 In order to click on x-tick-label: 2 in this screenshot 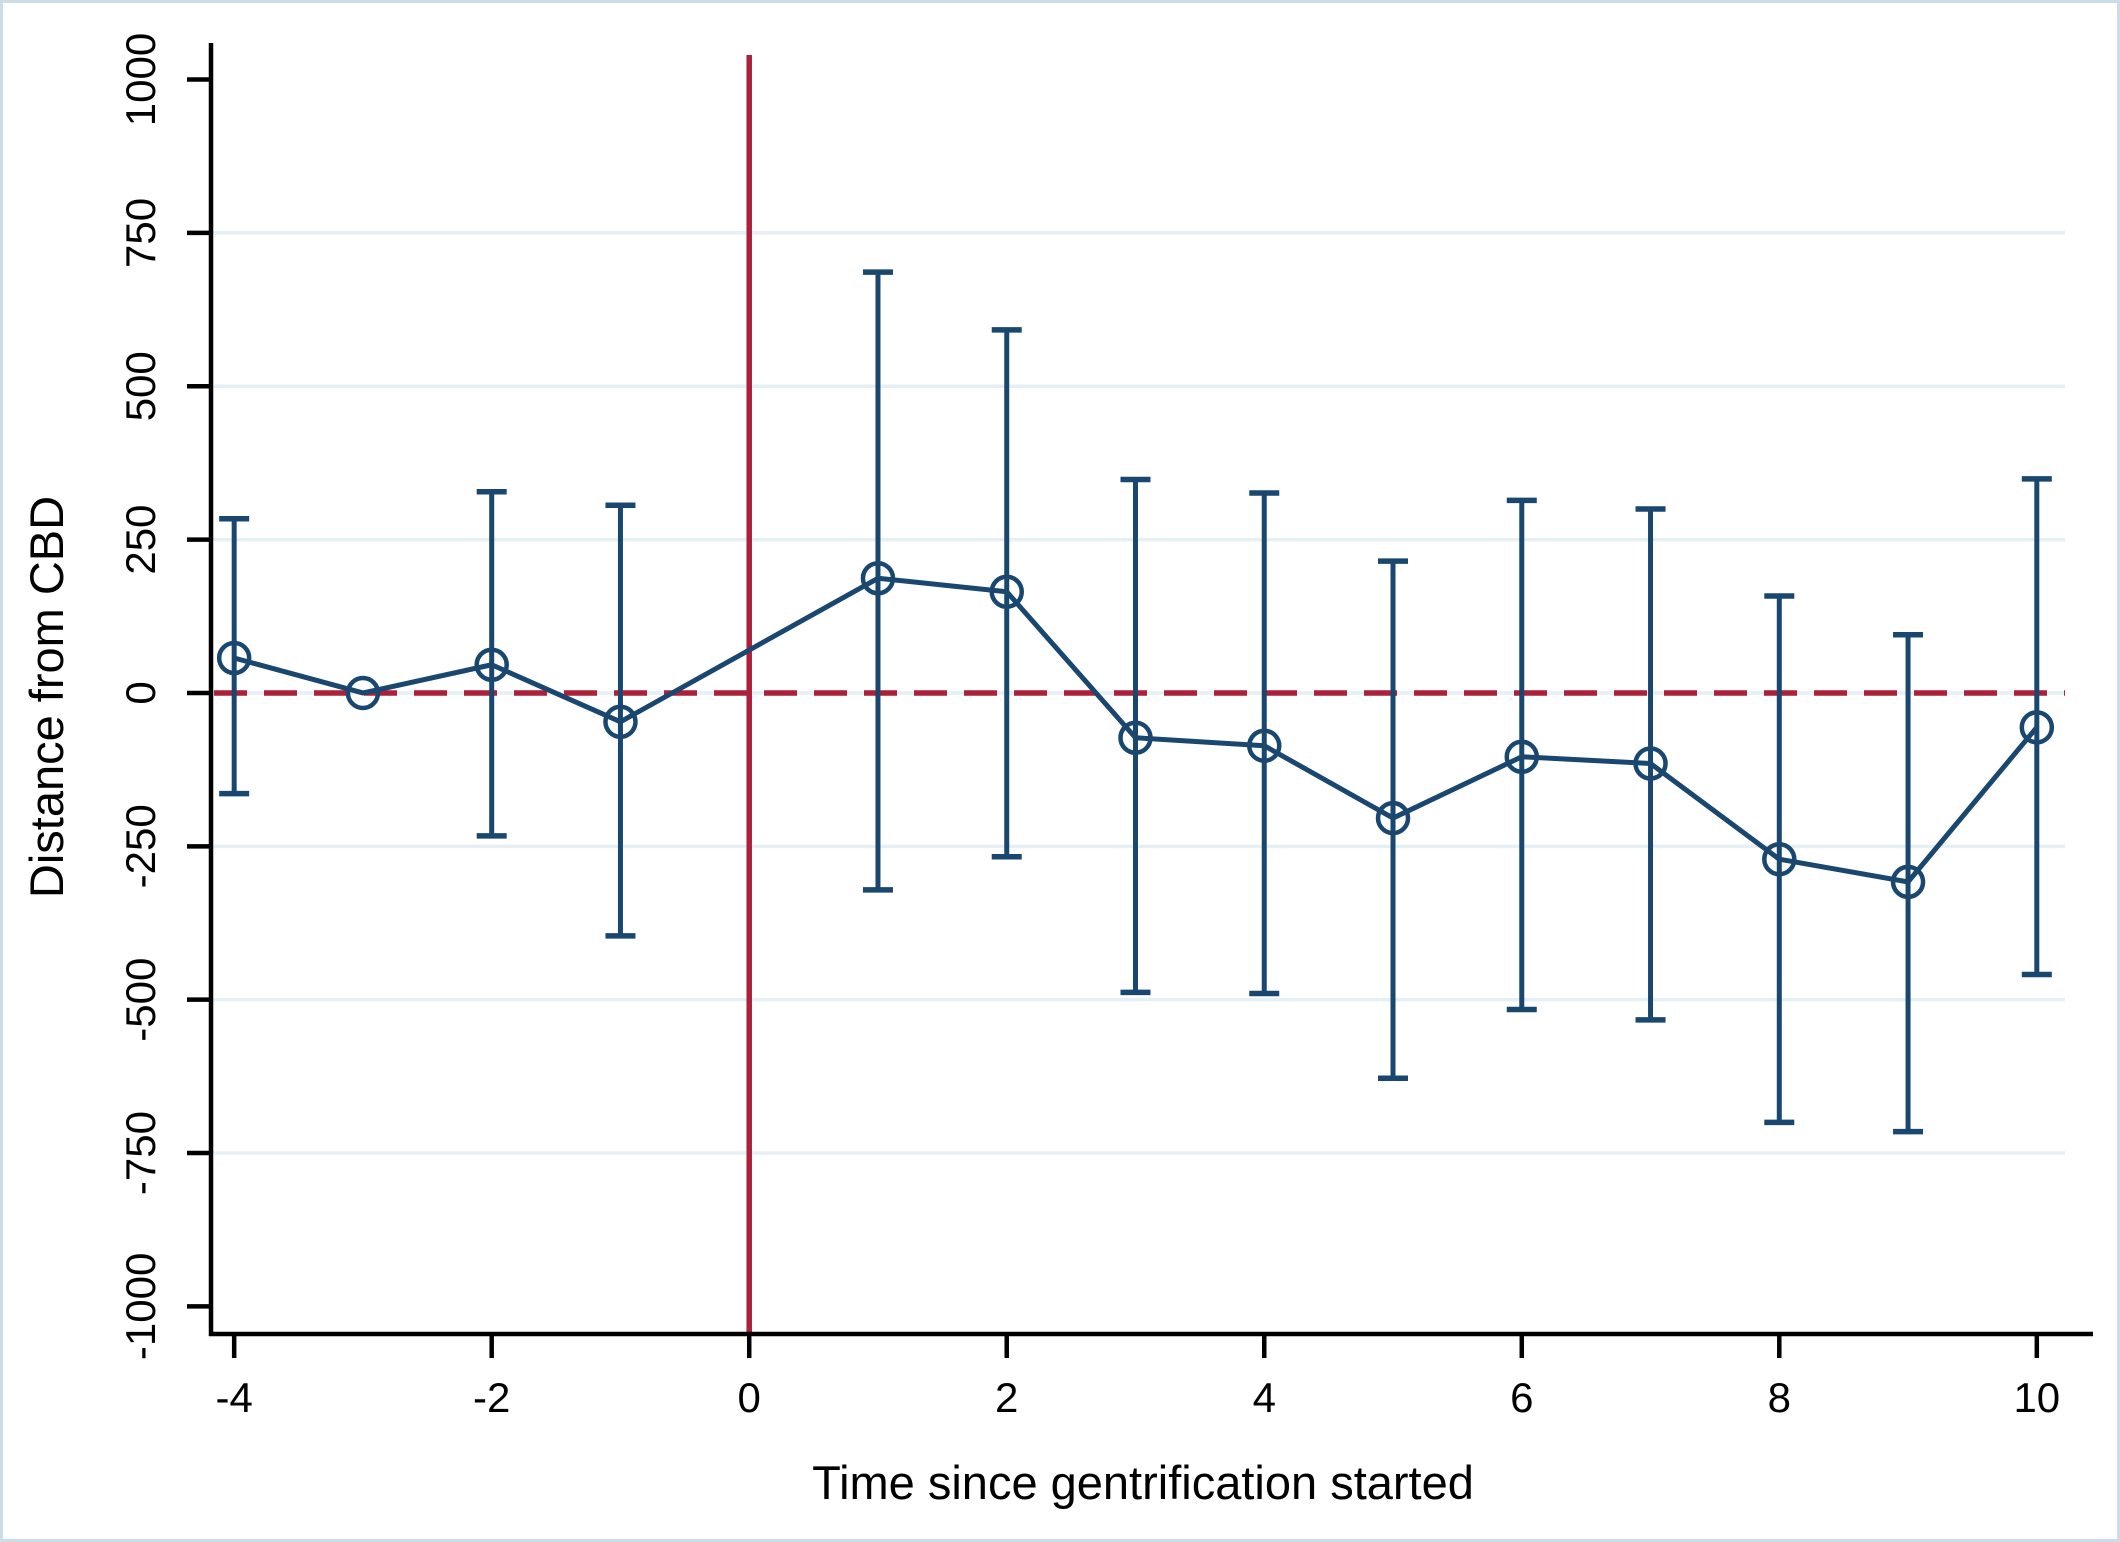, I will do `click(1006, 1397)`.